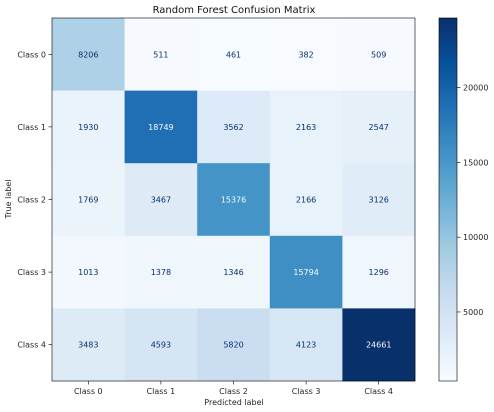 The height and width of the screenshot is (412, 494). What do you see at coordinates (31, 54) in the screenshot?
I see `y-tick-label: Class 0` at bounding box center [31, 54].